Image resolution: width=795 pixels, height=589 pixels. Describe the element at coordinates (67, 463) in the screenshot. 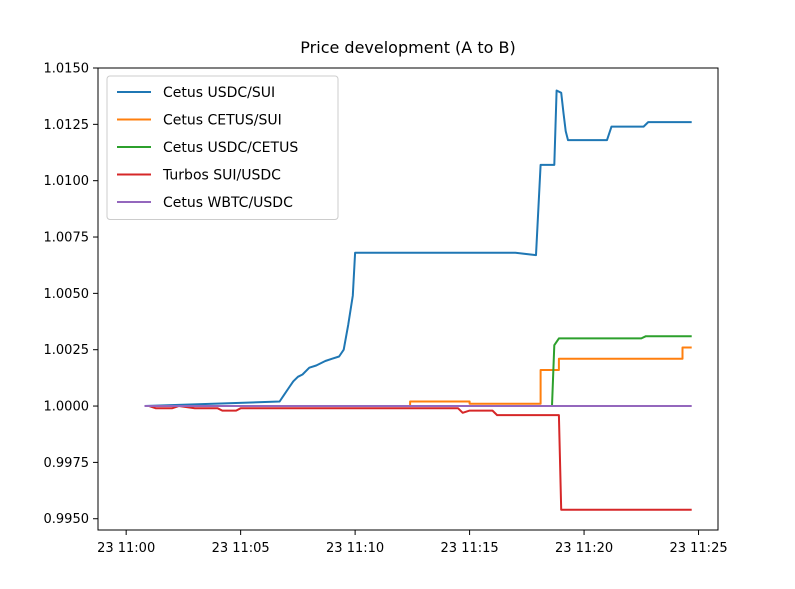

I see `y-tick-label: 0.9975` at that location.